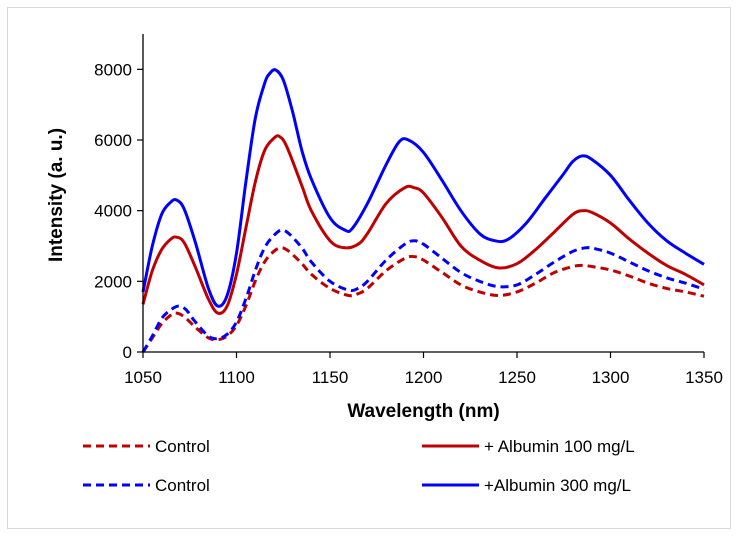 The image size is (740, 537). Describe the element at coordinates (143, 377) in the screenshot. I see `x-tick-label: 1050` at that location.